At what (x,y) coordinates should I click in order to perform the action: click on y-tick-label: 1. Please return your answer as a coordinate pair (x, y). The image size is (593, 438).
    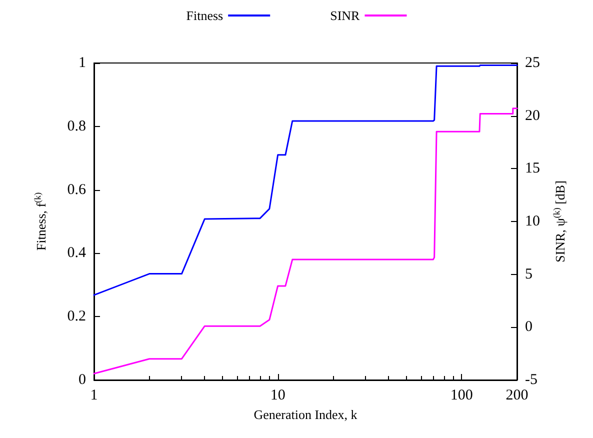
    Looking at the image, I should click on (82, 63).